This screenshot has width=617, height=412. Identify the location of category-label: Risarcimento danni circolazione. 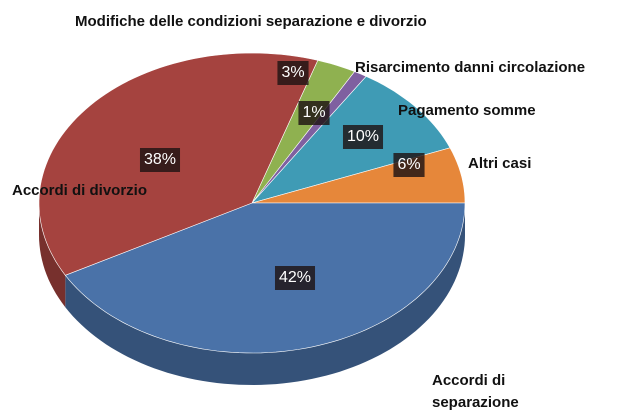
(470, 67).